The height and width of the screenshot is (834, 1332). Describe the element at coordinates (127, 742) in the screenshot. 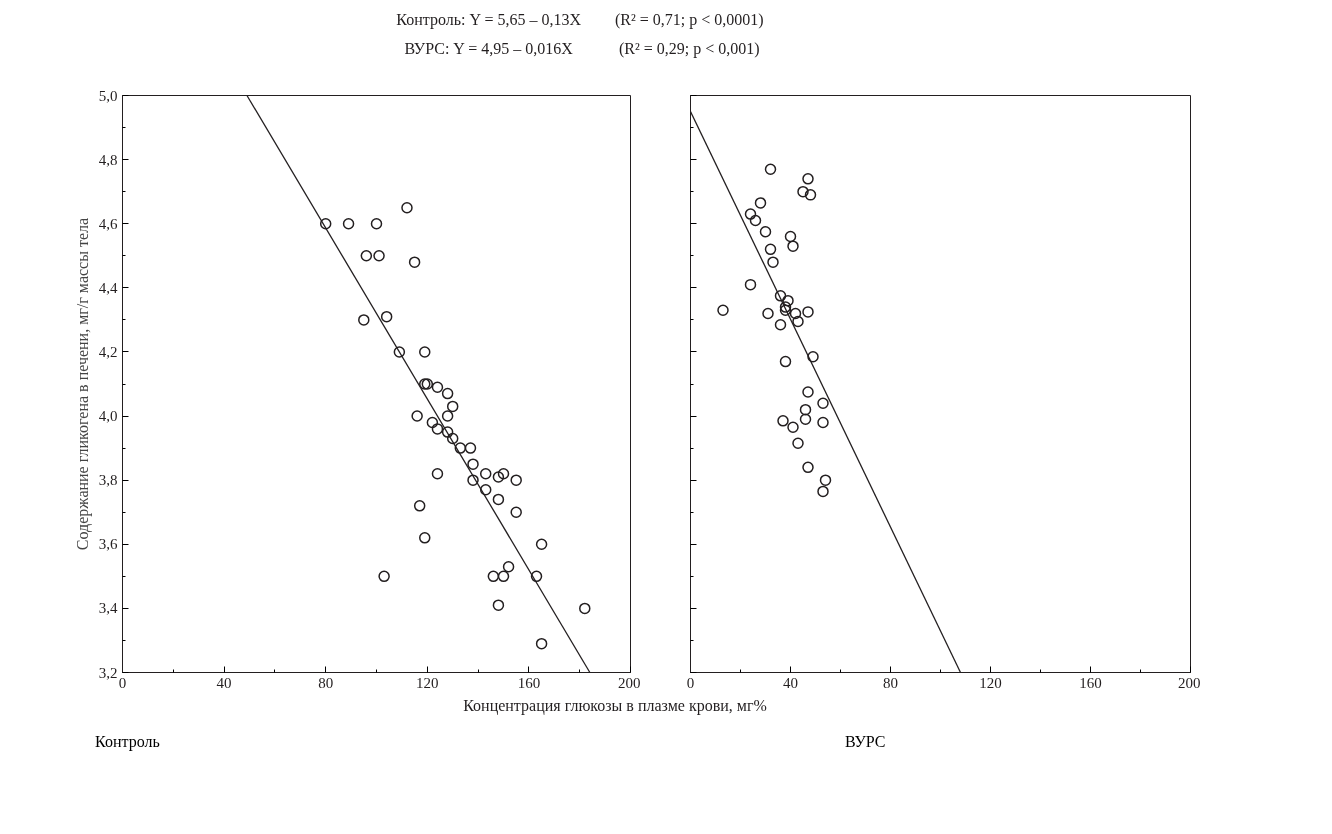

I see `text: Контроль` at that location.